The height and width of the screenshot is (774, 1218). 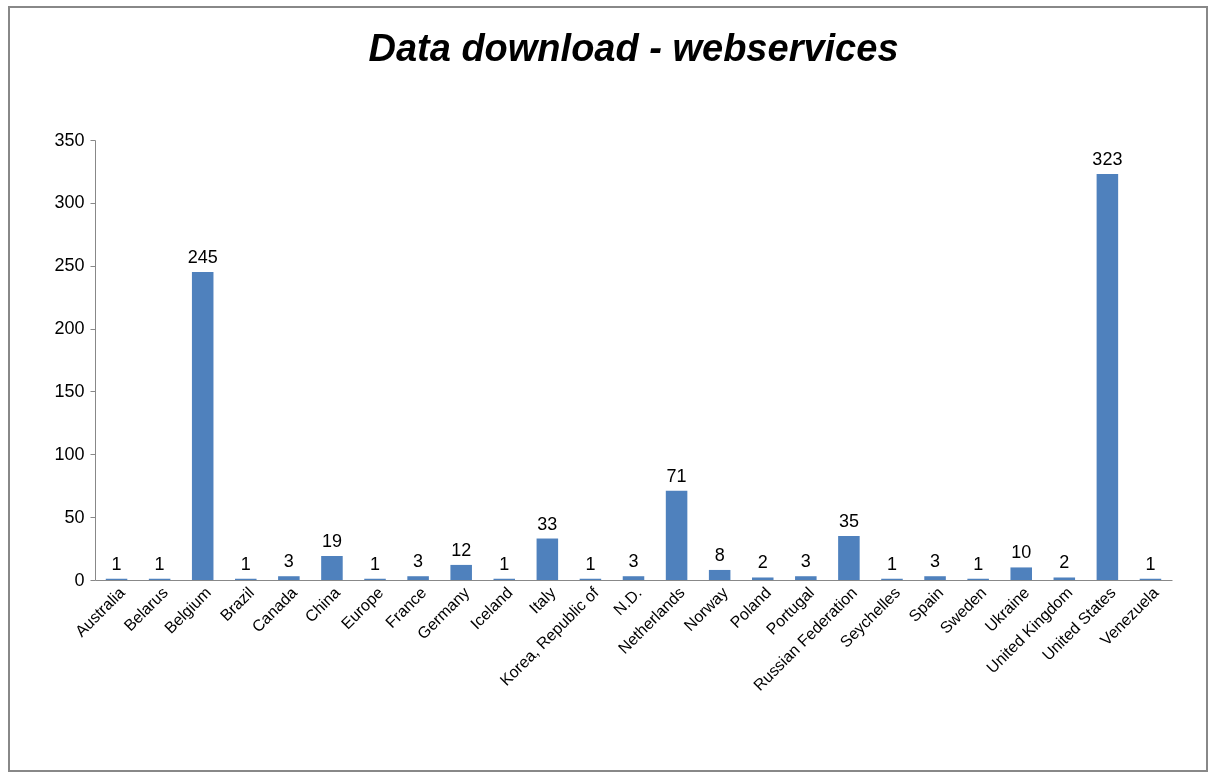 I want to click on data-label: 12, so click(x=461, y=549).